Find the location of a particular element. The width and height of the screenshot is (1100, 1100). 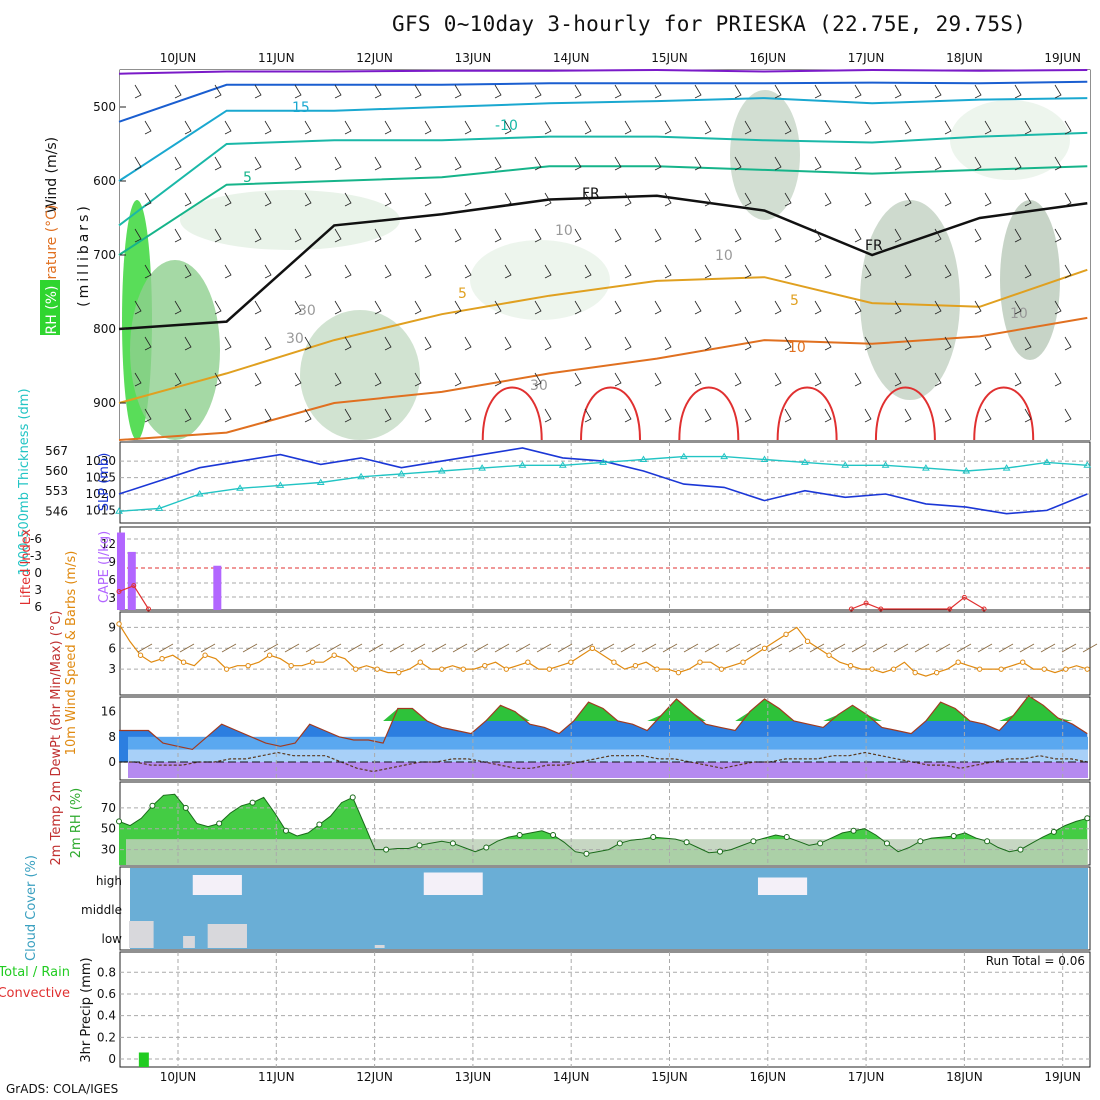

lifted-index-line is located at coordinates (551, 597).